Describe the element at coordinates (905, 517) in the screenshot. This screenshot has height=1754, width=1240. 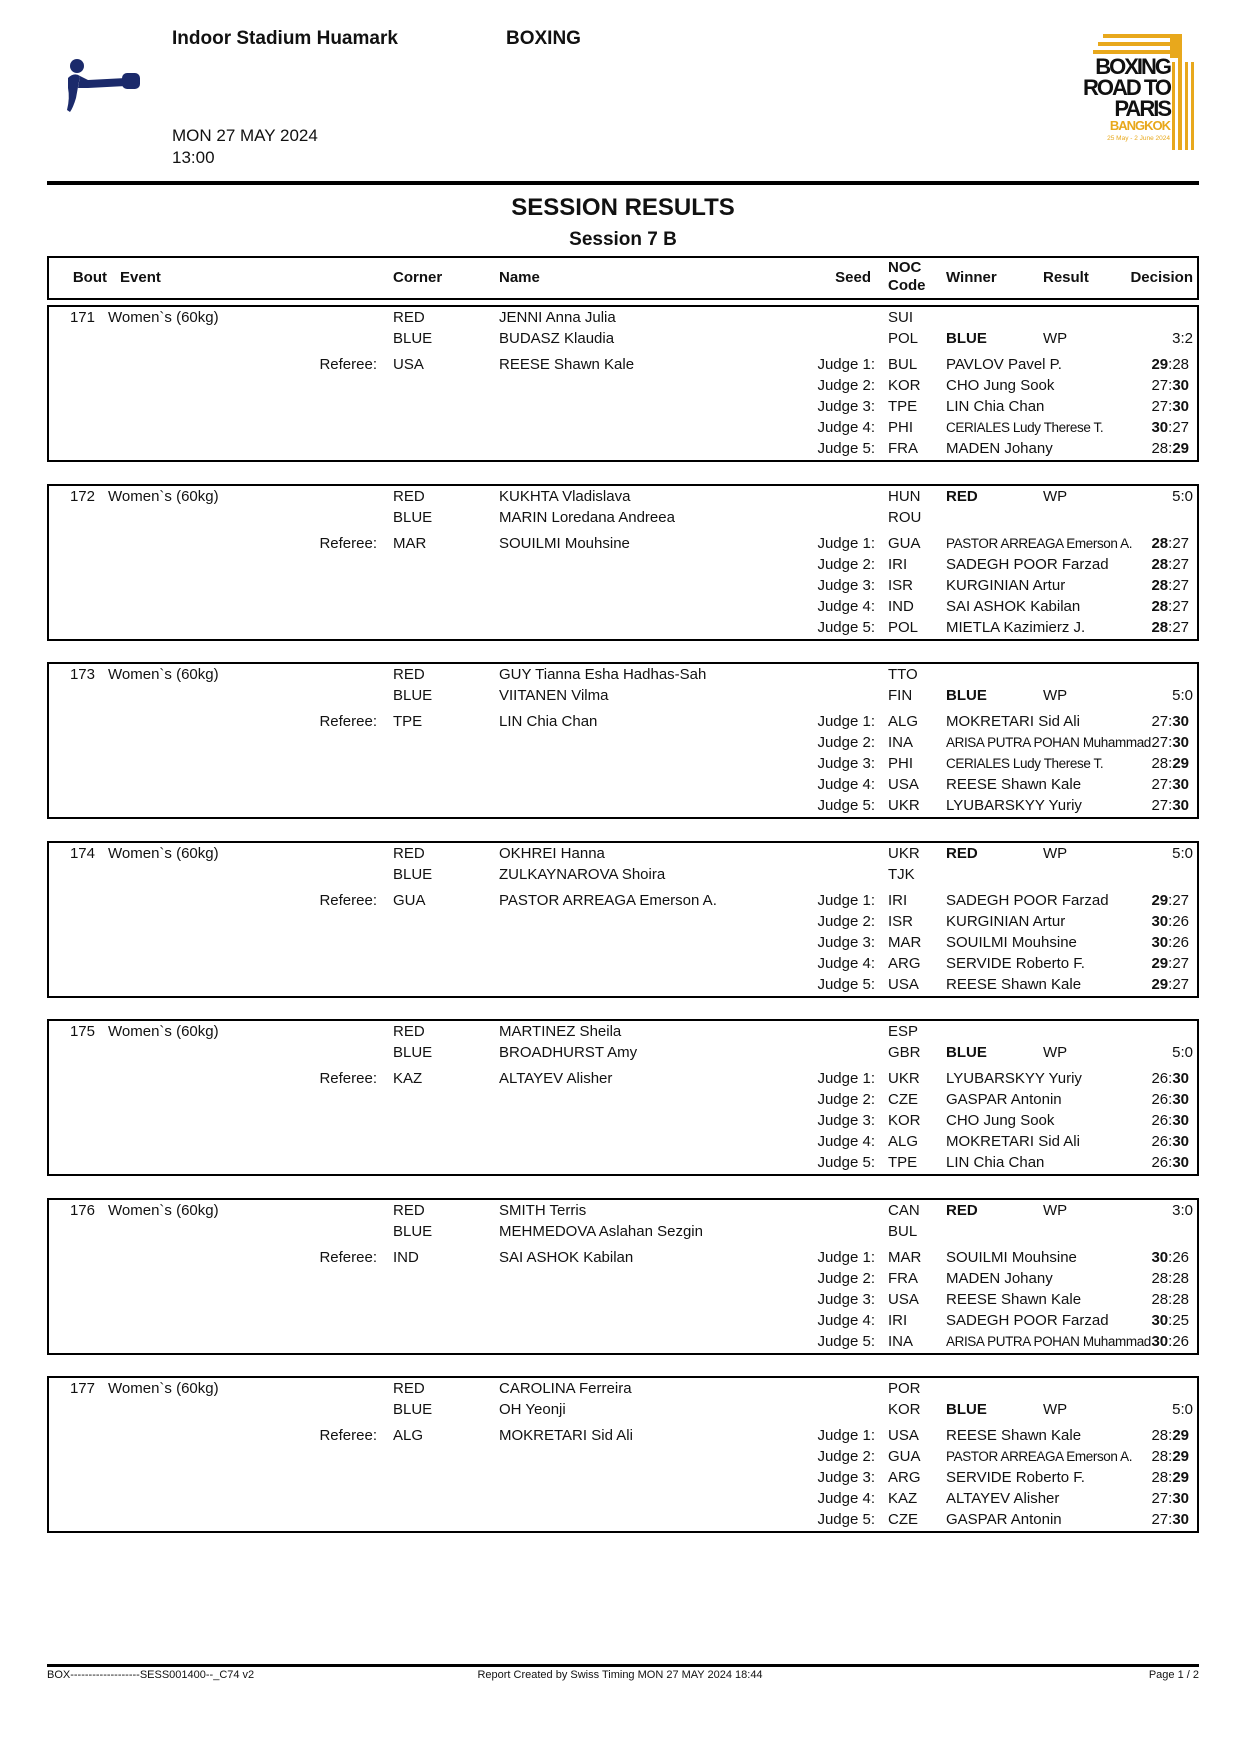
I see `blue-noc: ROU` at that location.